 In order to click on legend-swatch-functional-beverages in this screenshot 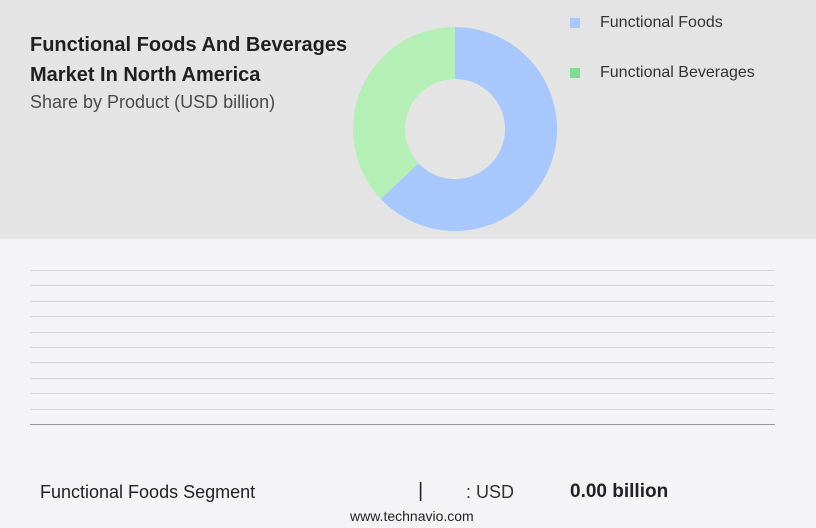, I will do `click(575, 73)`.